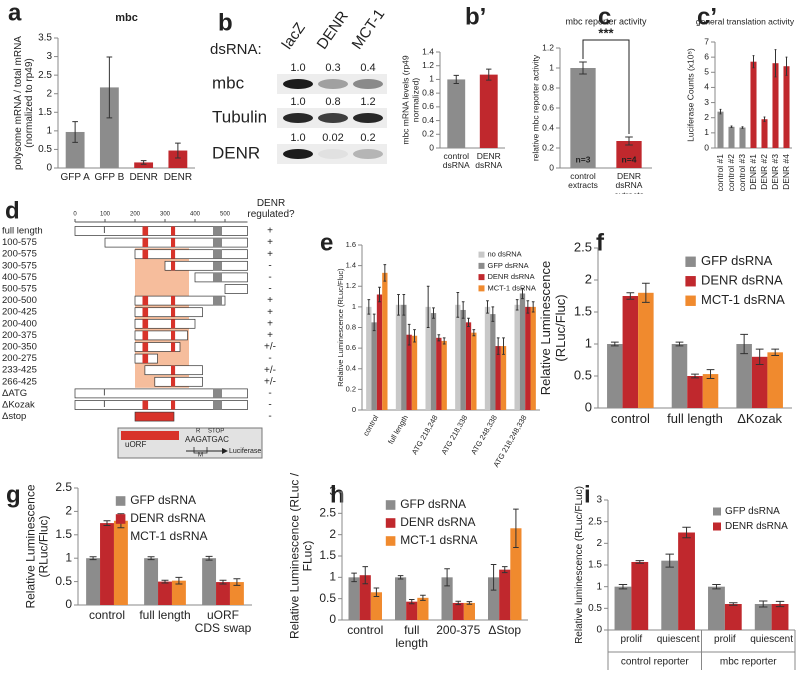  I want to click on y-tick-label: 6, so click(706, 56).